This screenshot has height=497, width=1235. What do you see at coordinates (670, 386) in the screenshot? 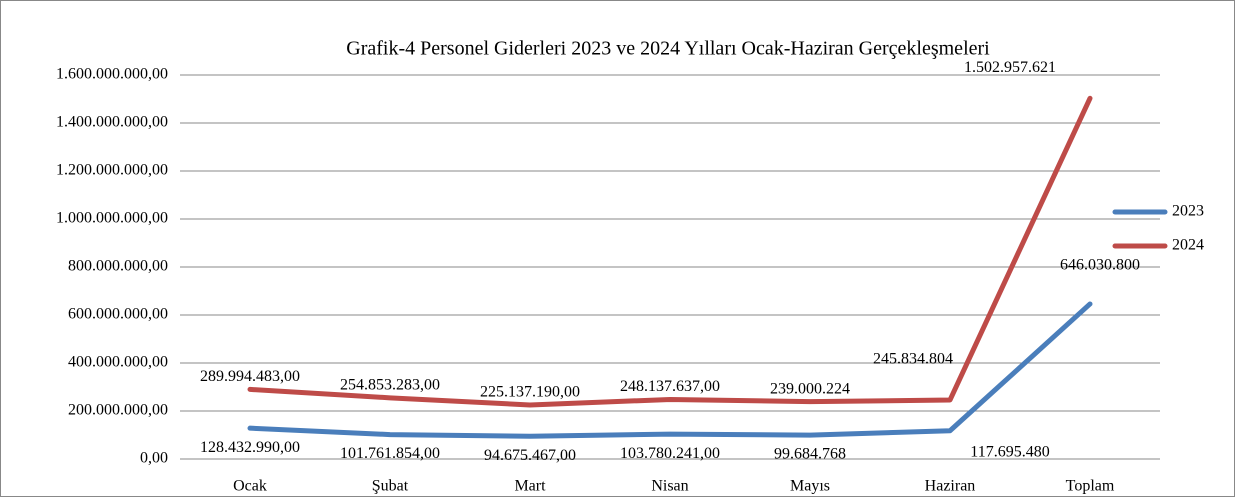
I see `data-label: 248.137.637,00` at bounding box center [670, 386].